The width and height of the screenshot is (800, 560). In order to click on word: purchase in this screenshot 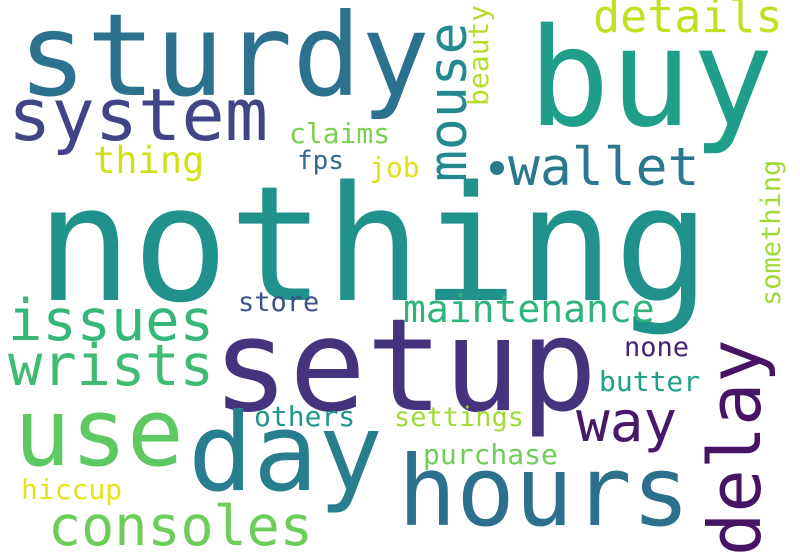, I will do `click(490, 454)`.